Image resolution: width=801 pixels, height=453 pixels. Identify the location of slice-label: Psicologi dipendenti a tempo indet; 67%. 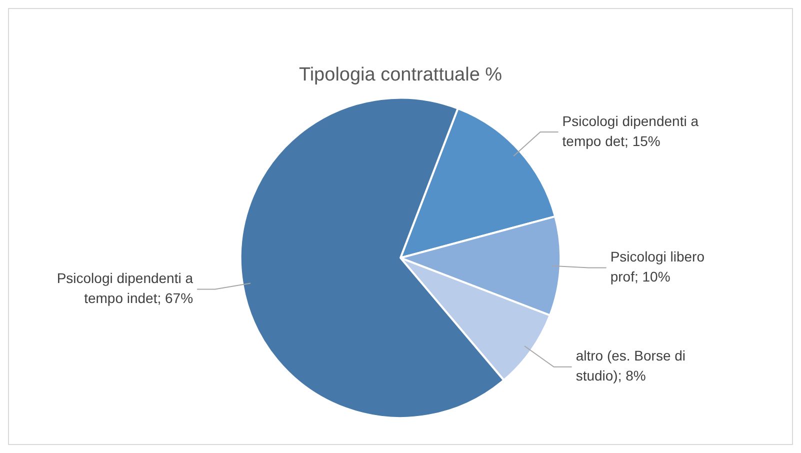
(125, 288).